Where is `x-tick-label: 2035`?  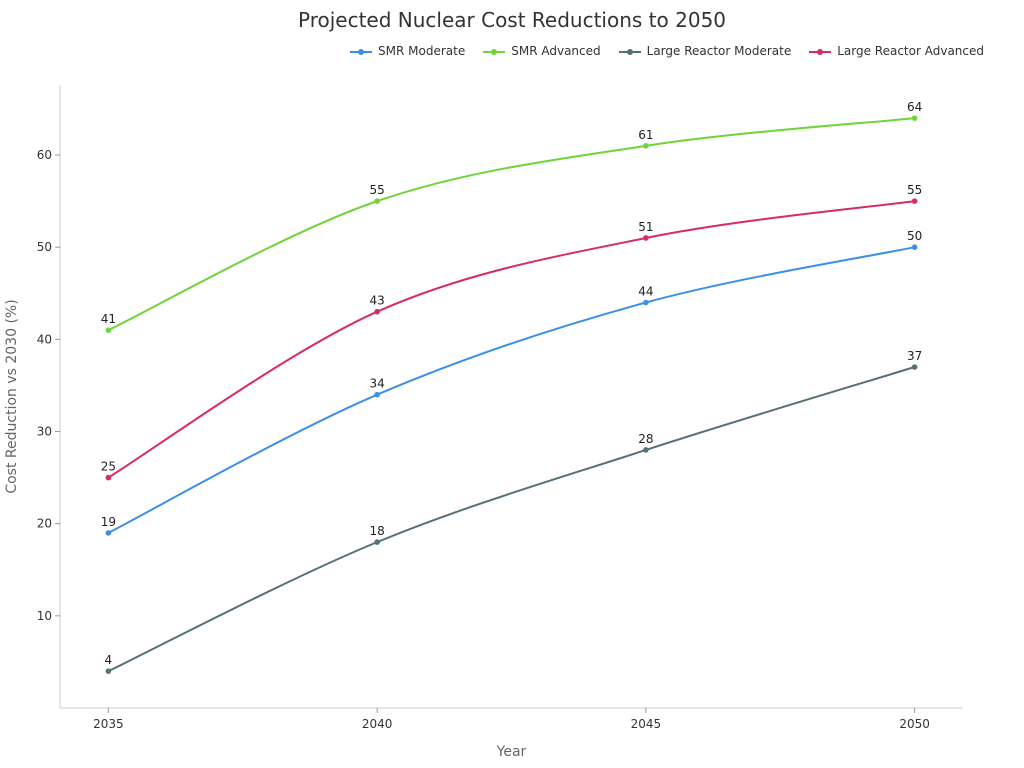
x-tick-label: 2035 is located at coordinates (108, 724).